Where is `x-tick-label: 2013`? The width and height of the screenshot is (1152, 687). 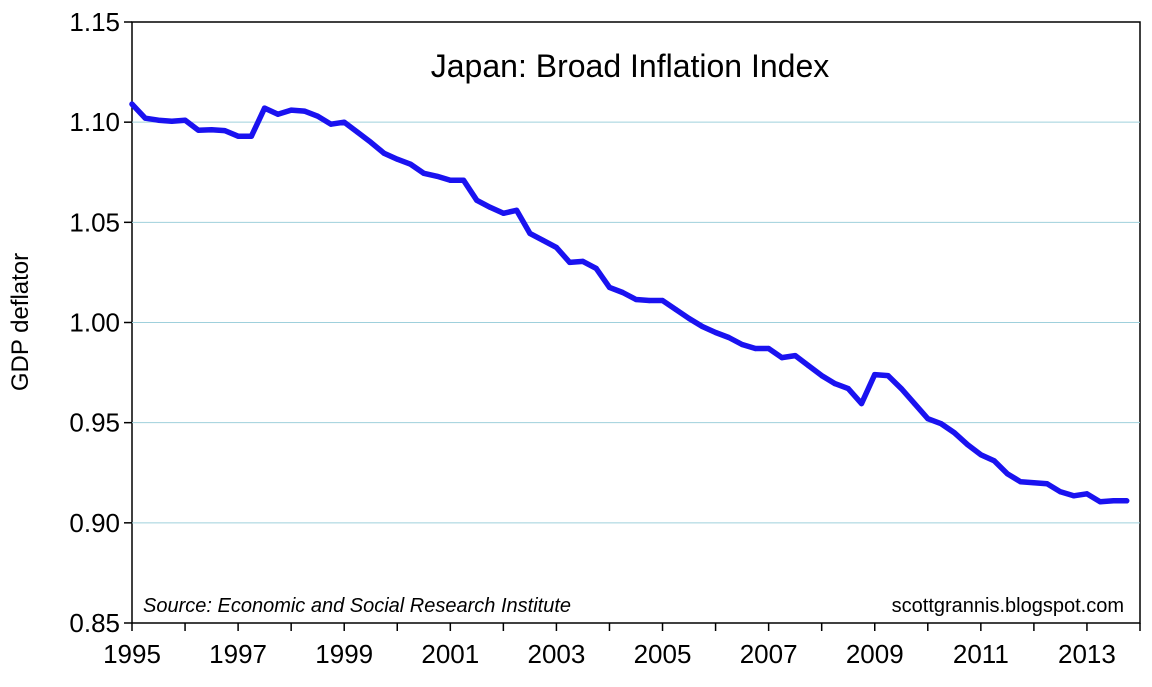 x-tick-label: 2013 is located at coordinates (1087, 654).